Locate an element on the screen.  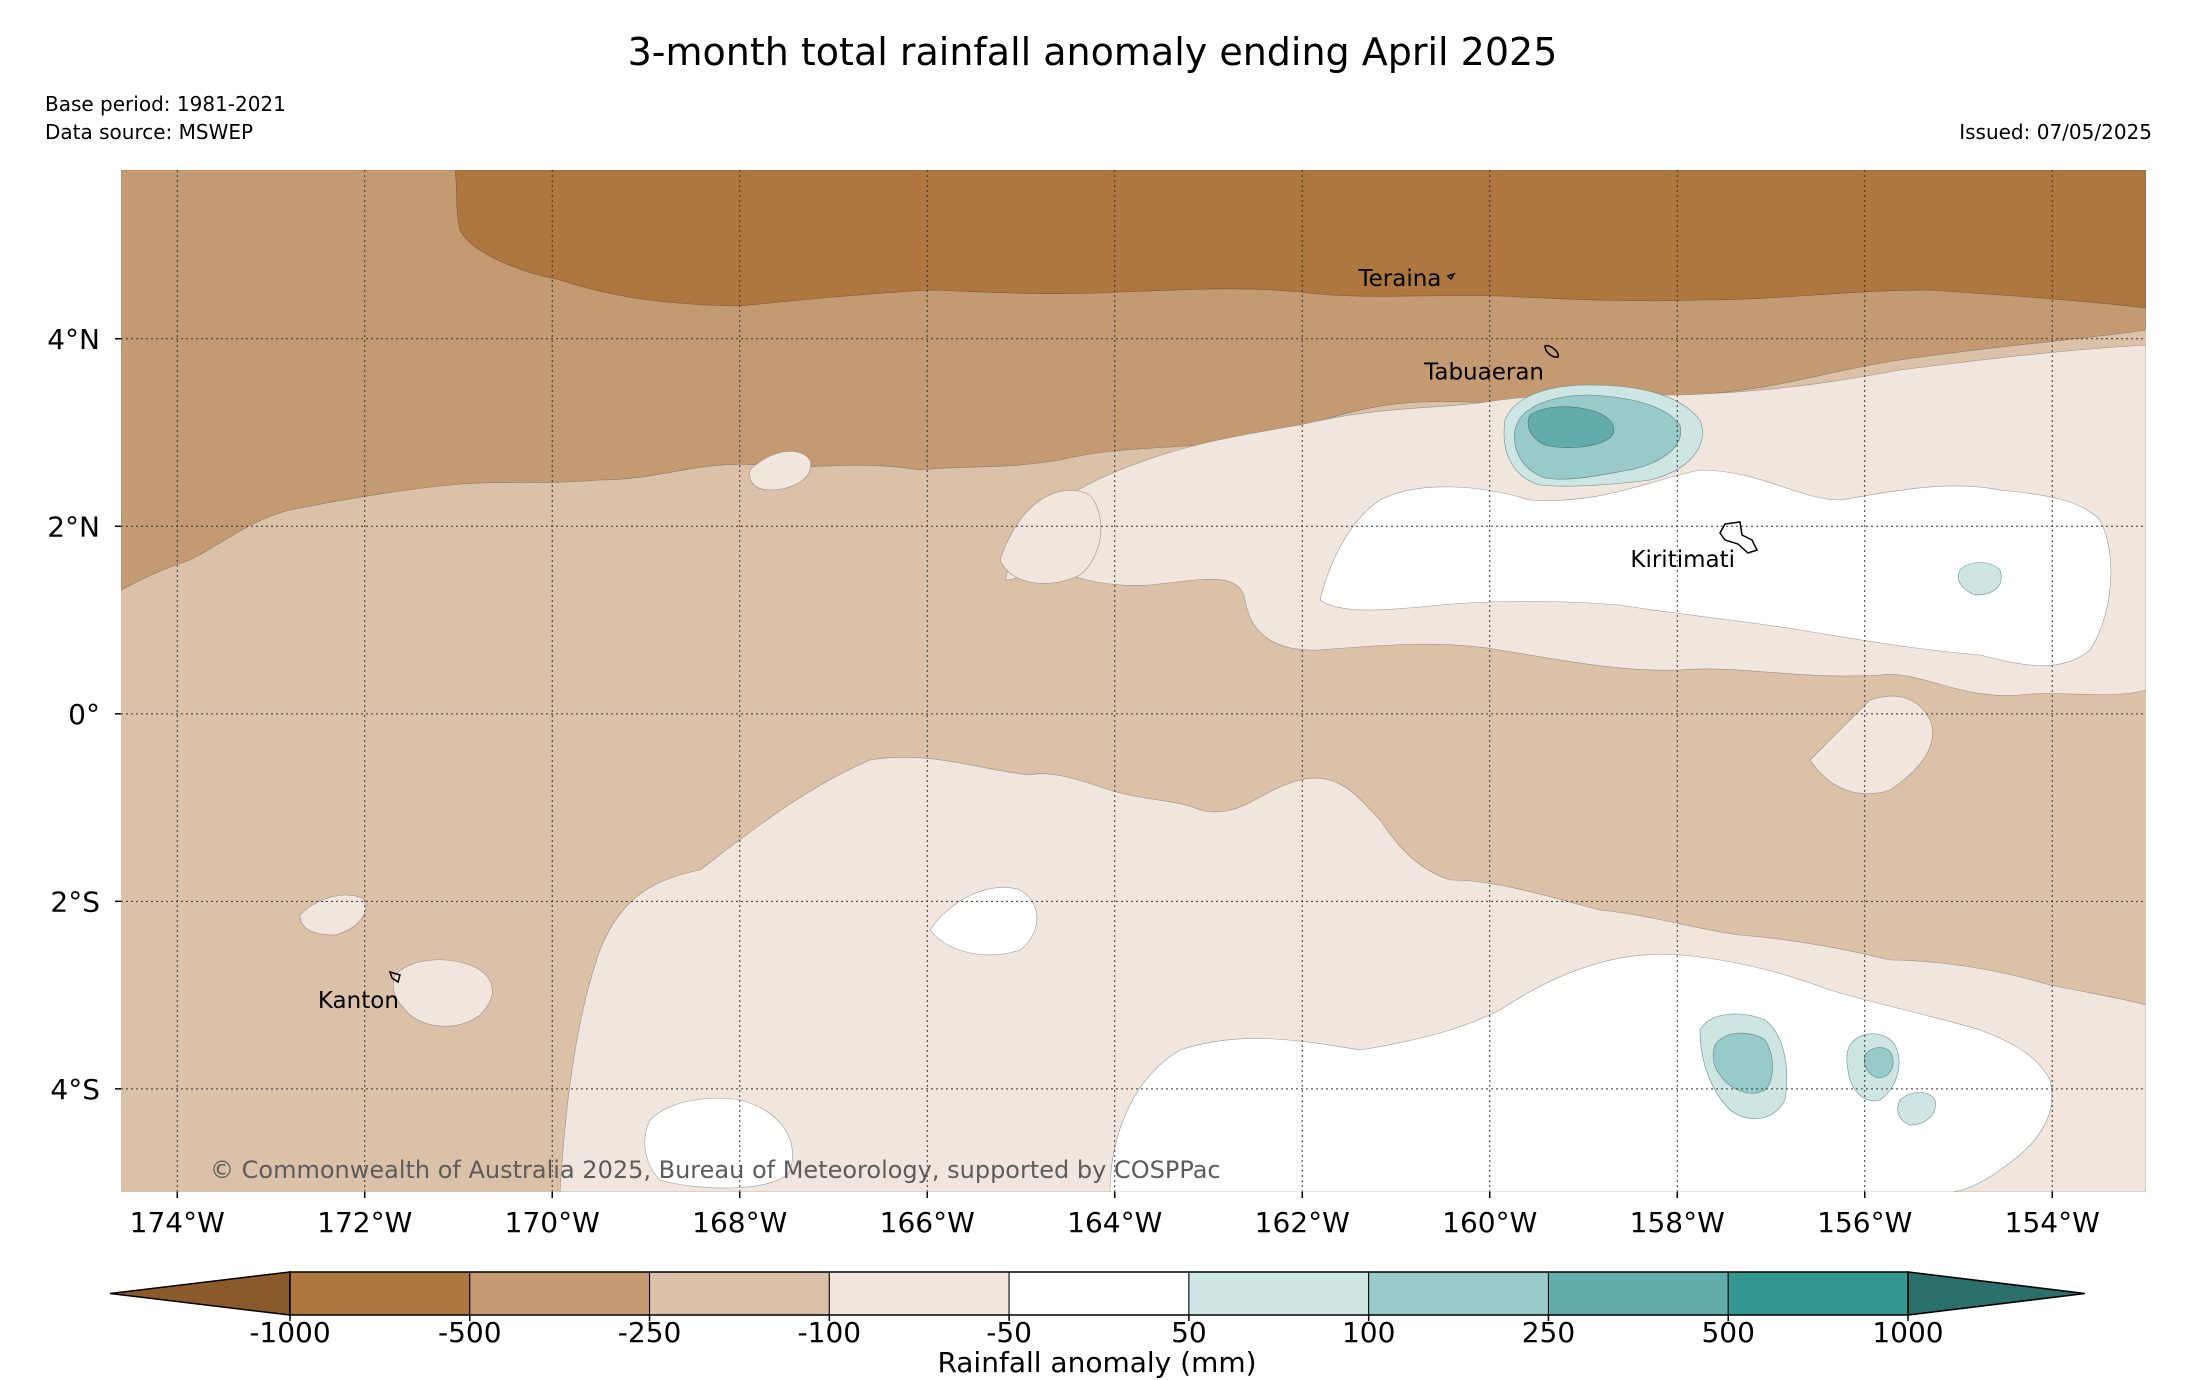
latitude-tick-labels: 4°N 2°N 0° 2°S 4°S is located at coordinates (84, 714).